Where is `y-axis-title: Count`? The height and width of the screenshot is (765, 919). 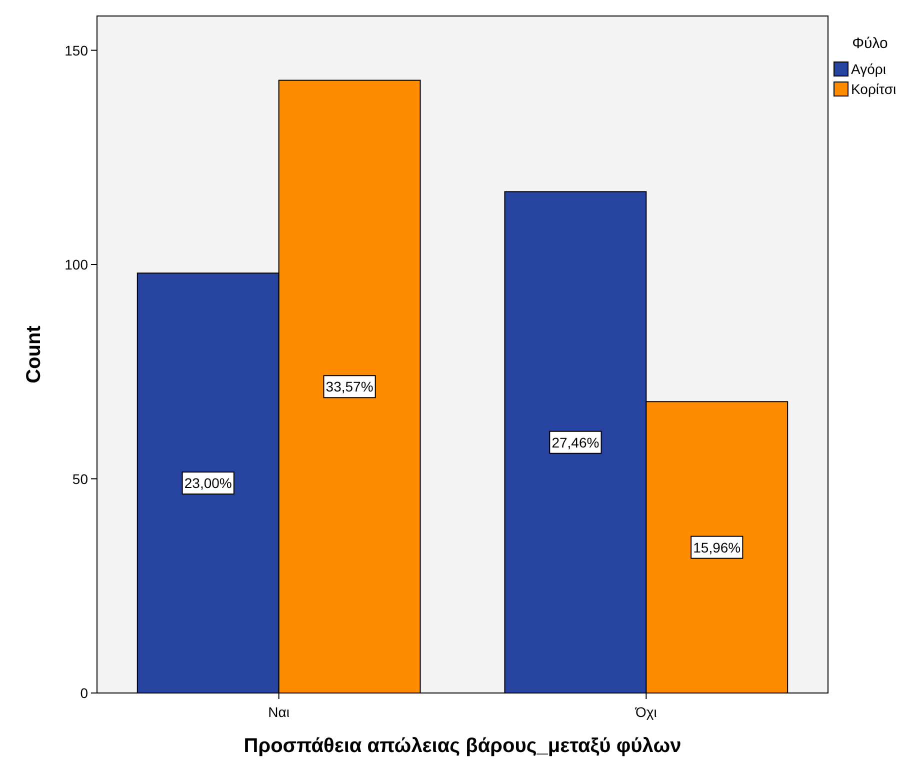
y-axis-title: Count is located at coordinates (34, 354).